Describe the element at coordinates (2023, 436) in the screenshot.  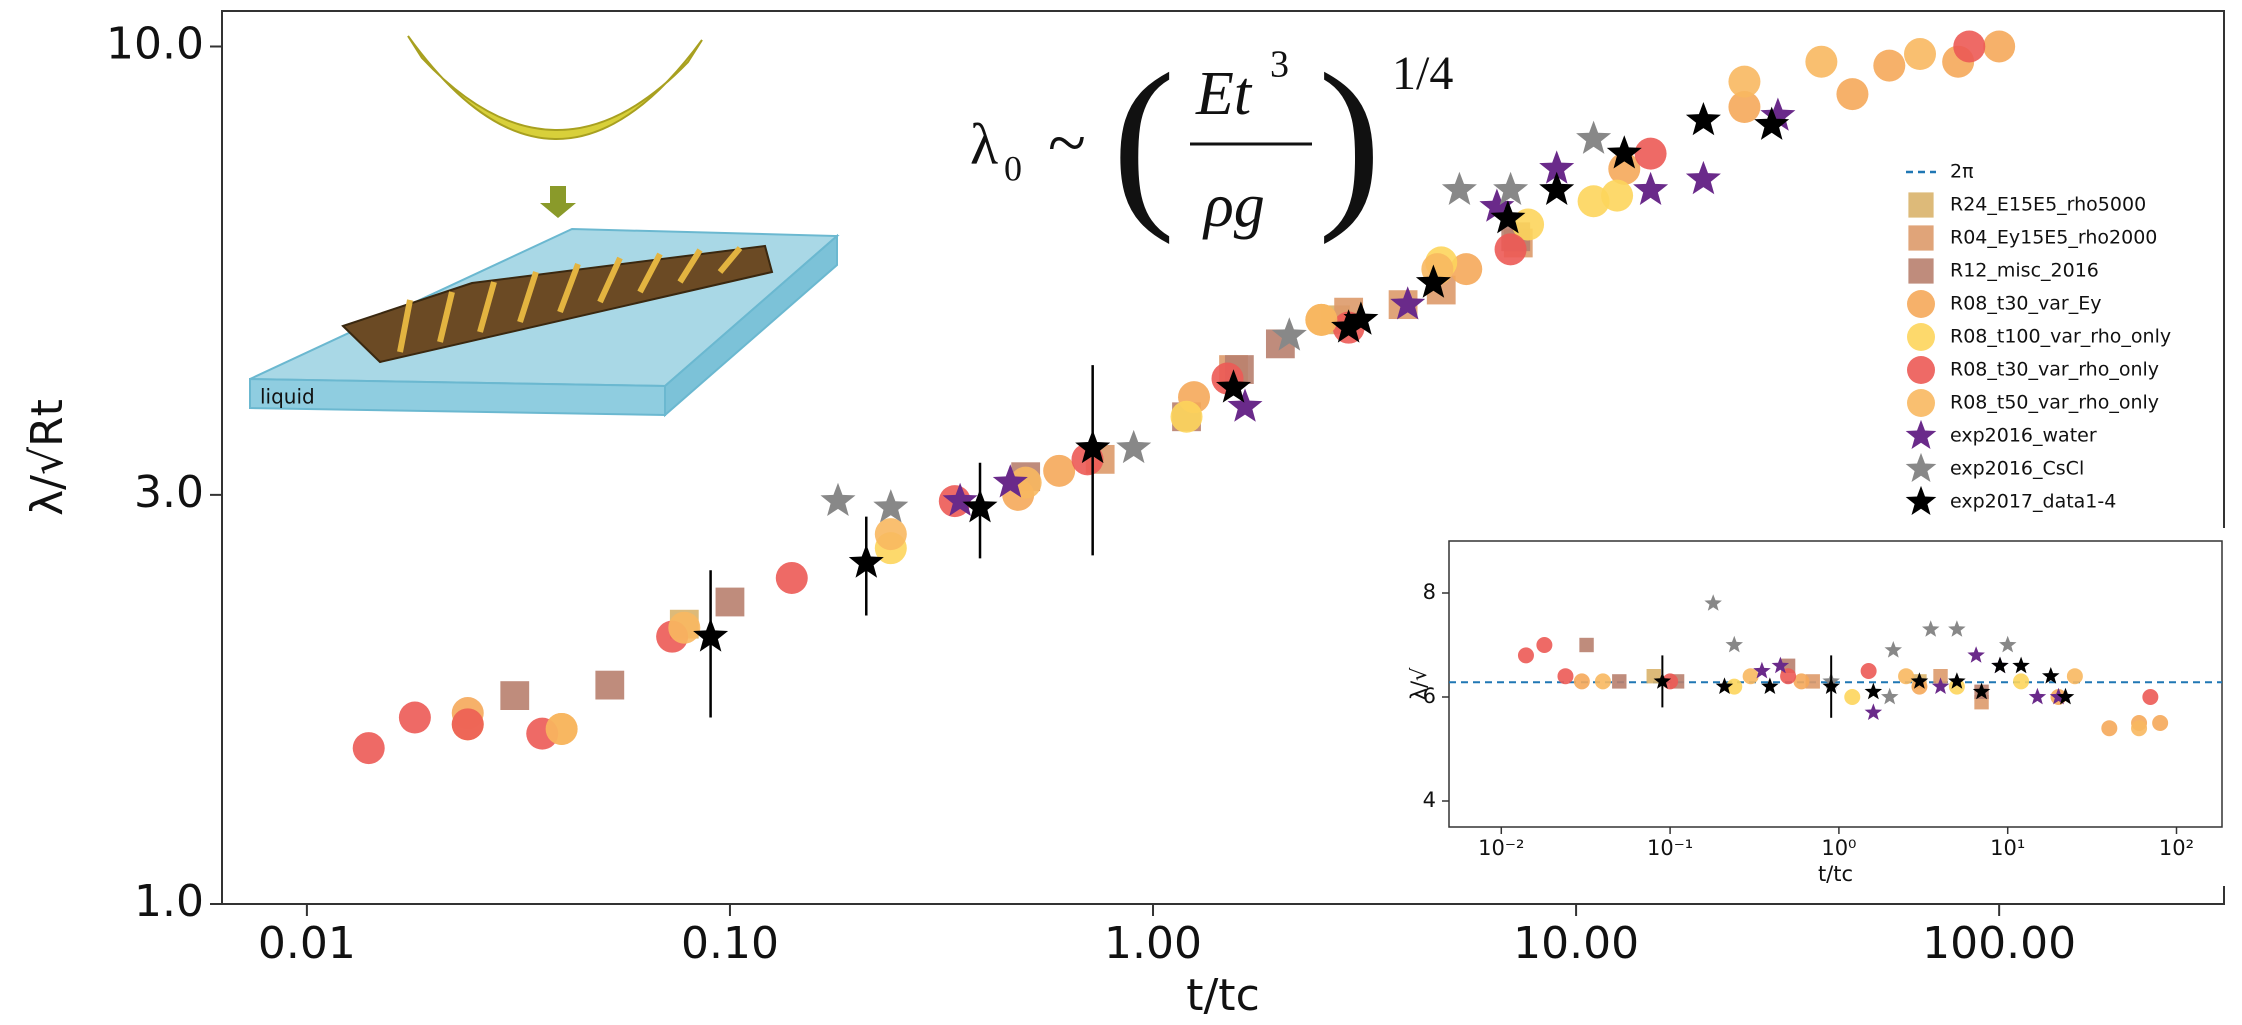
I see `legend-label: exp2016_water` at that location.